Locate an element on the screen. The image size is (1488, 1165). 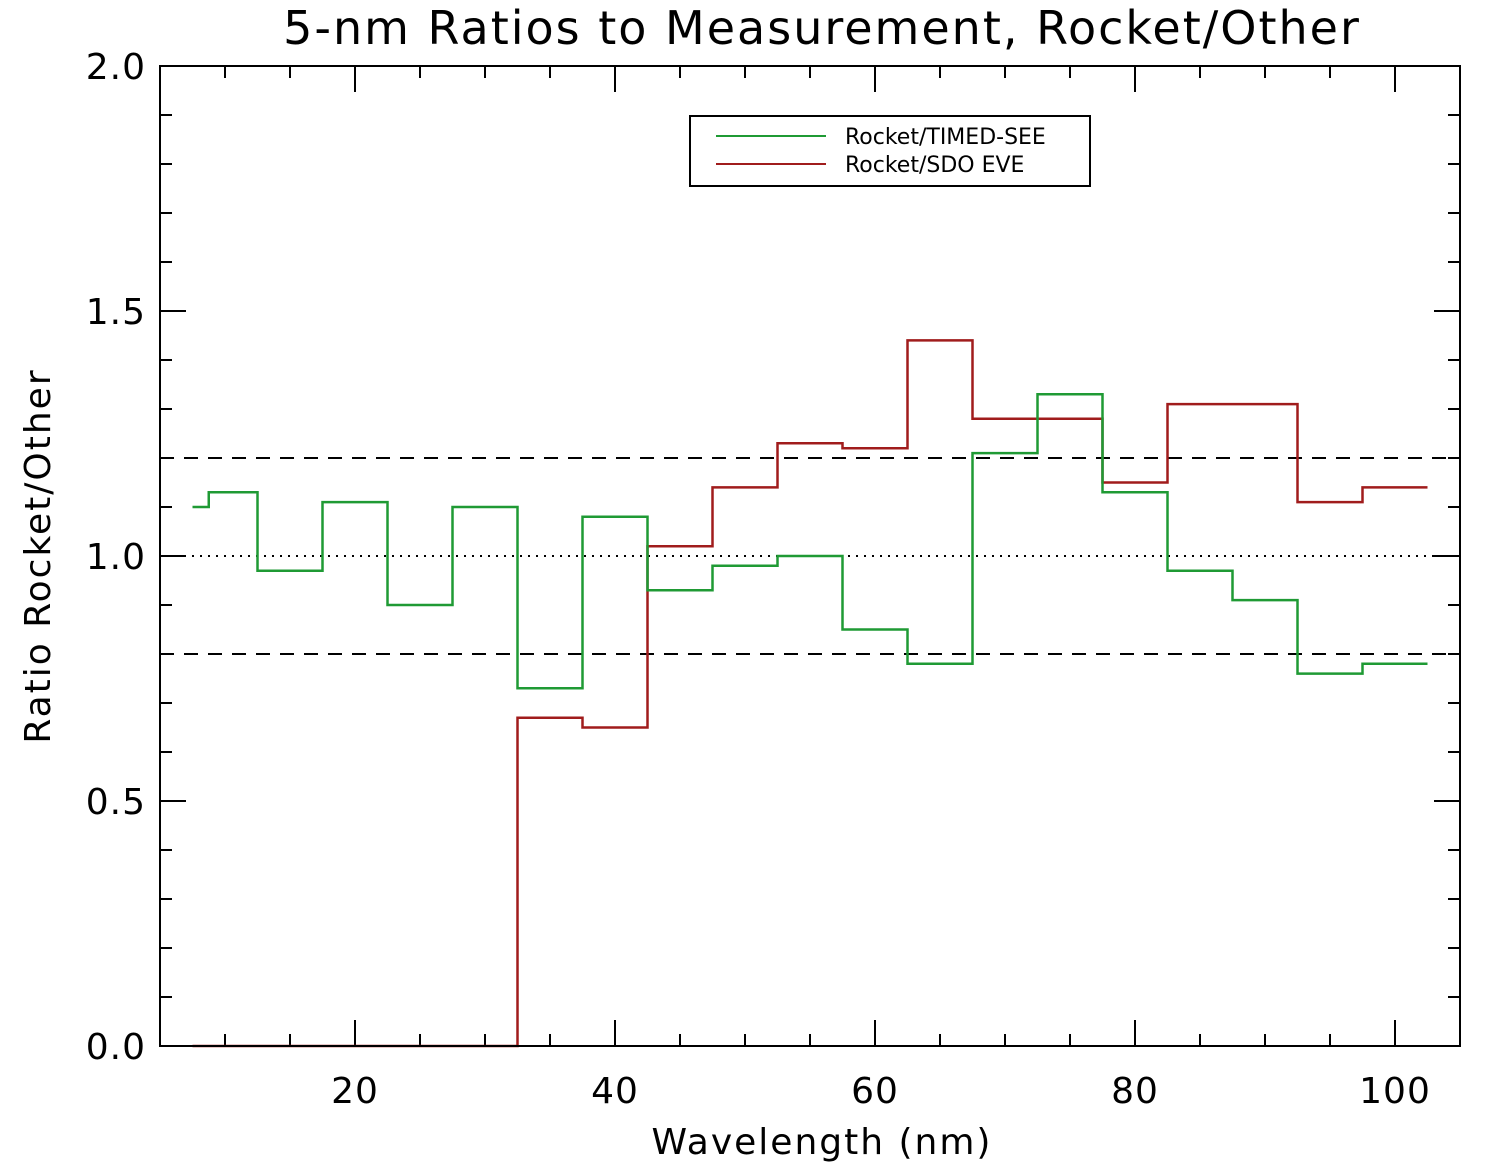
y-axis-label: Ratio Rocket/Other is located at coordinates (38, 555).